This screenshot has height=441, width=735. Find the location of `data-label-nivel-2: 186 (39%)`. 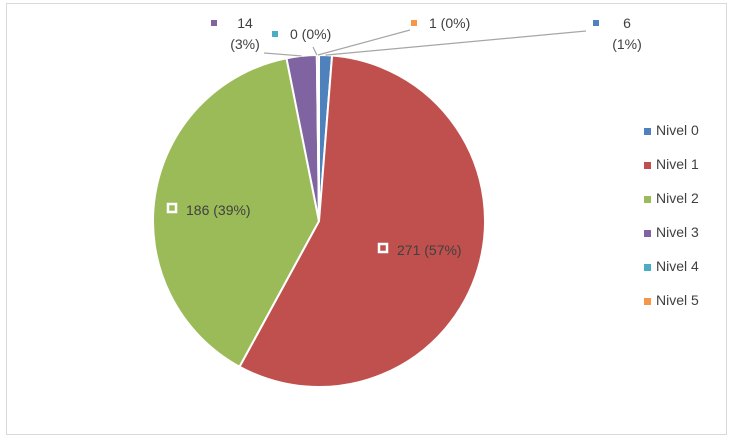

data-label-nivel-2: 186 (39%) is located at coordinates (218, 210).